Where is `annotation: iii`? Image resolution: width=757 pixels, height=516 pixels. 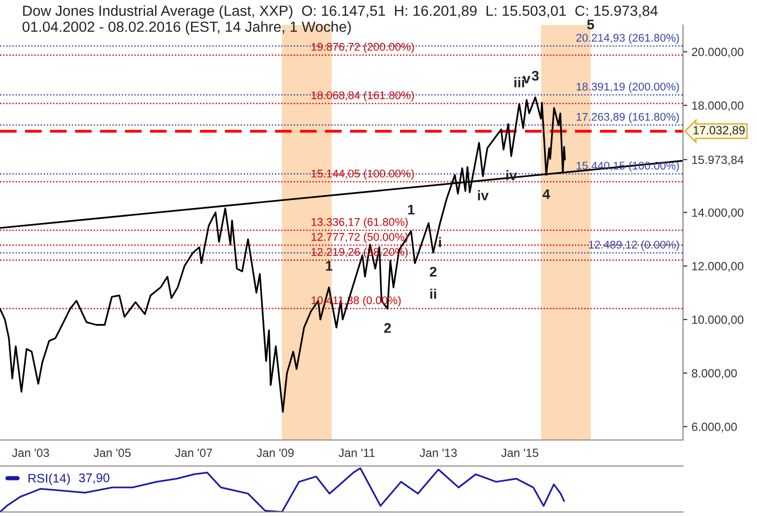 annotation: iii is located at coordinates (519, 82).